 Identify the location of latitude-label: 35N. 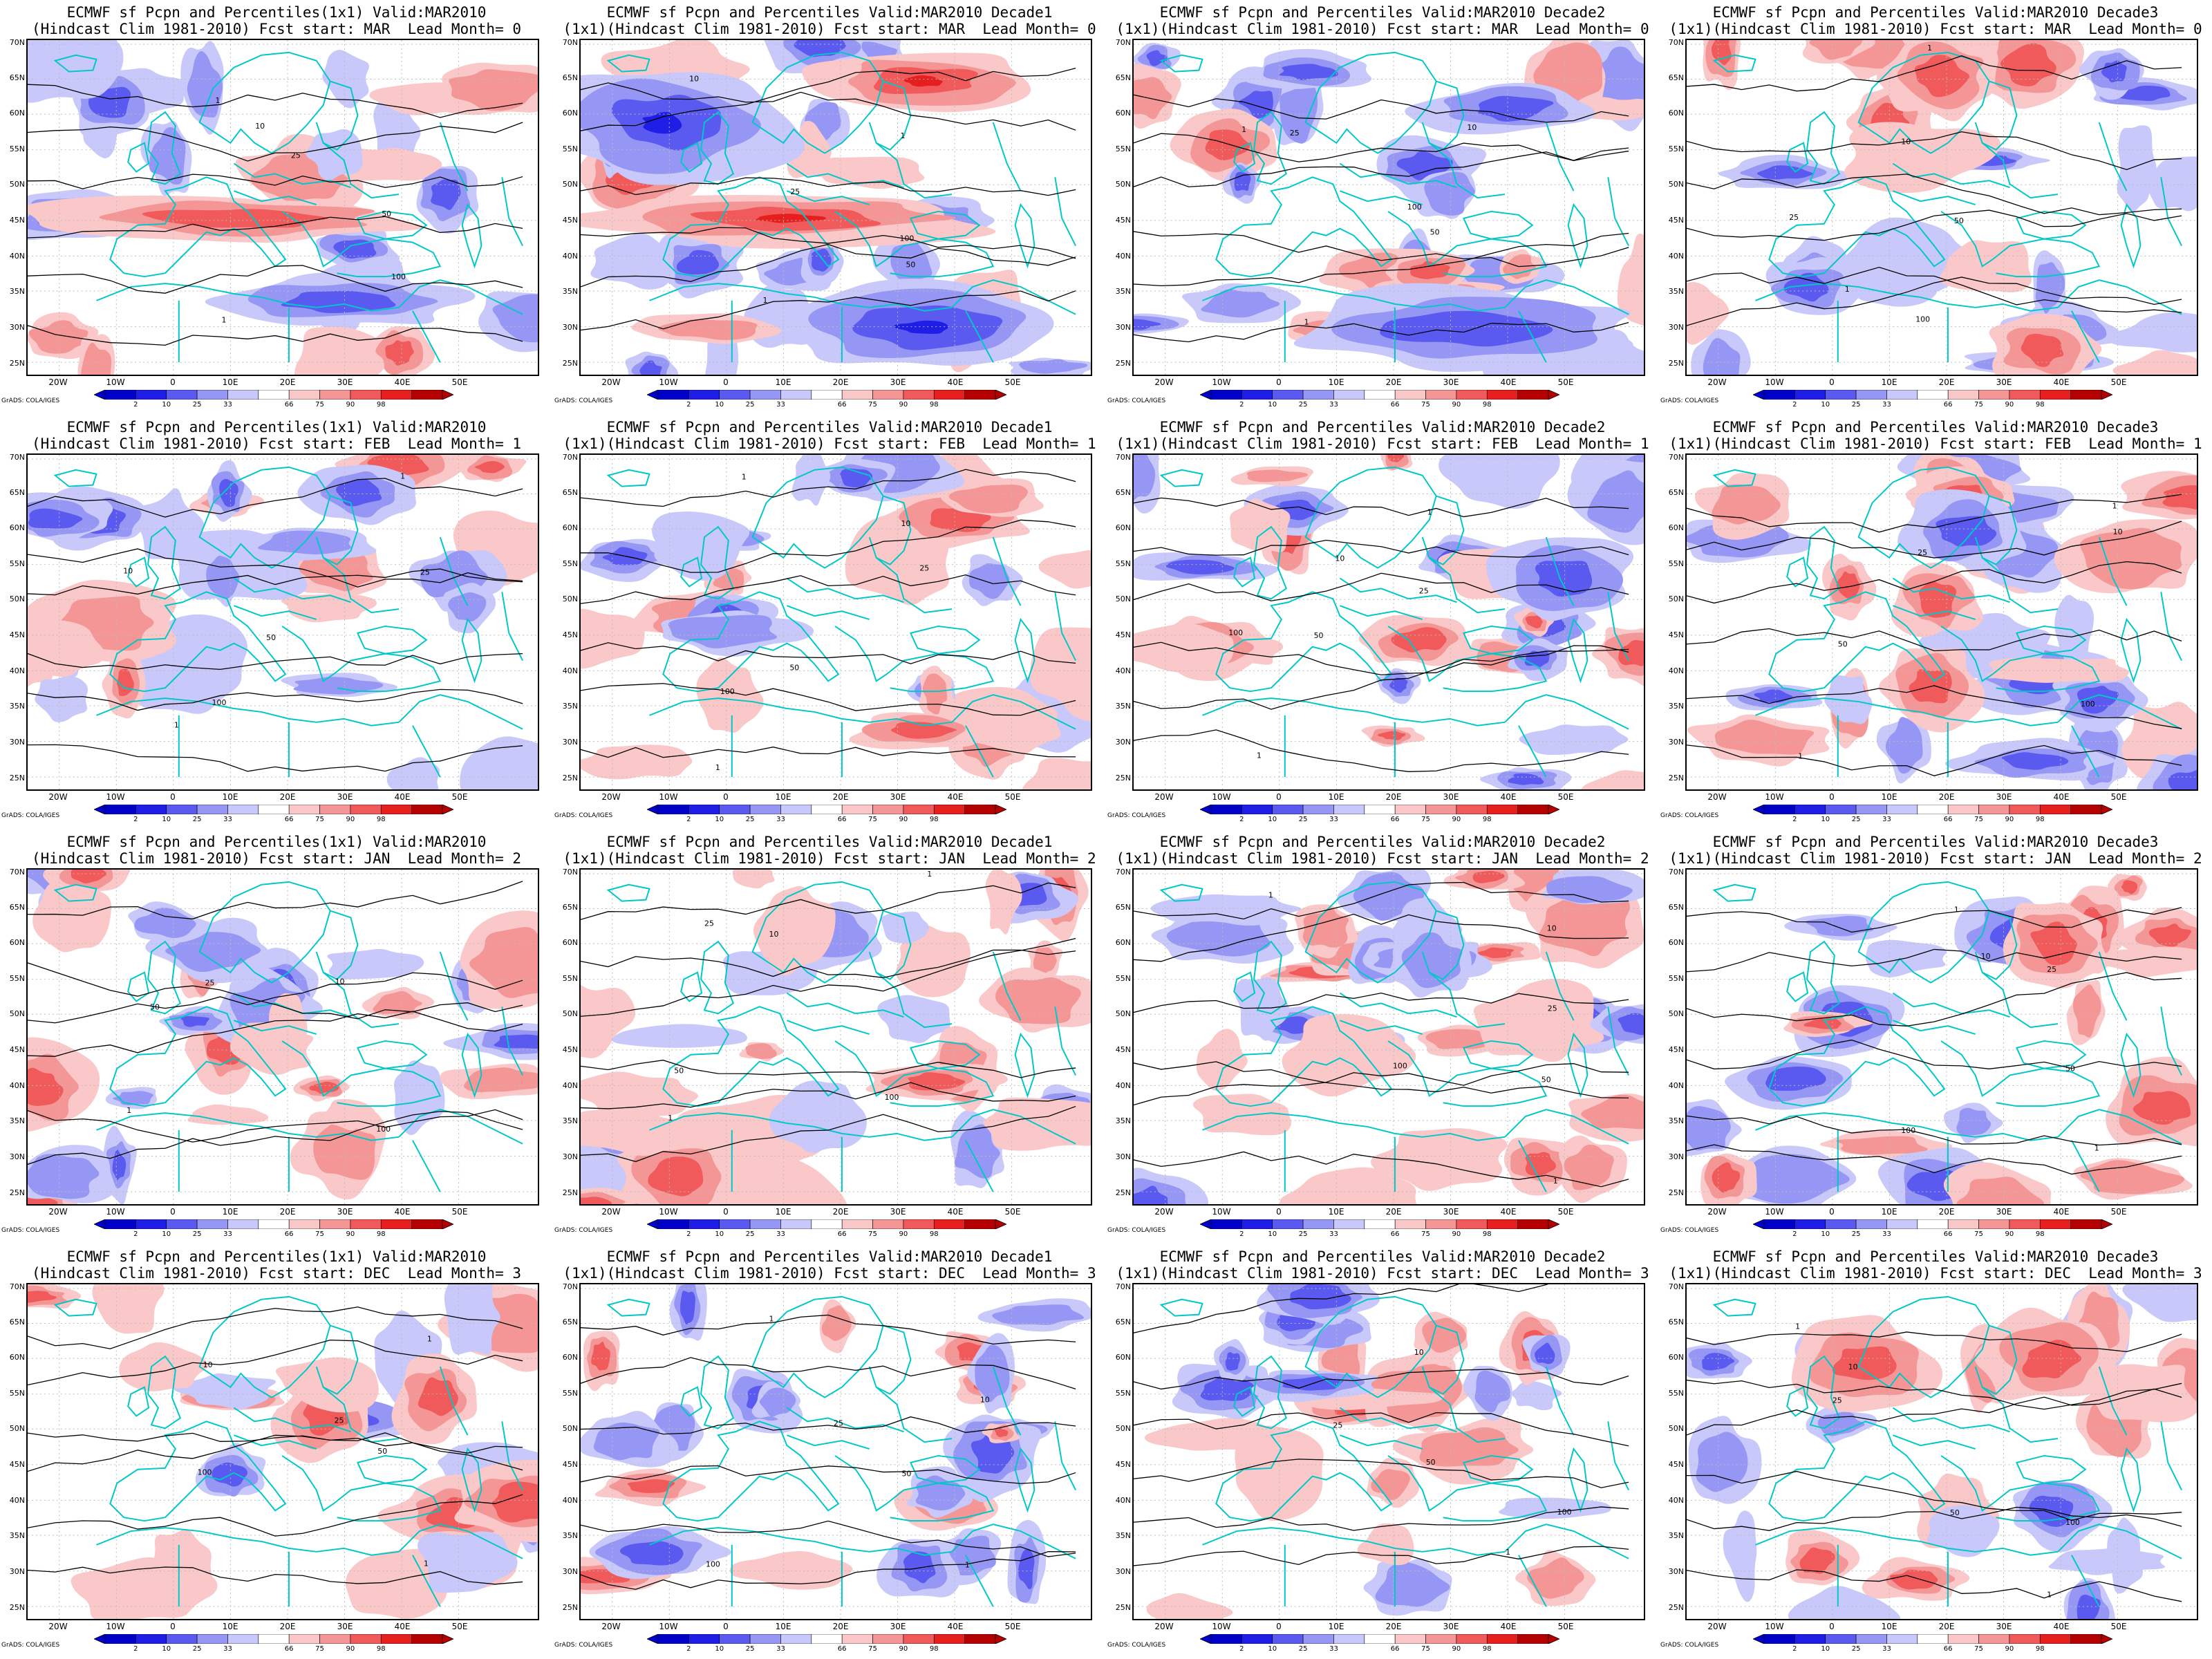
(1123, 706).